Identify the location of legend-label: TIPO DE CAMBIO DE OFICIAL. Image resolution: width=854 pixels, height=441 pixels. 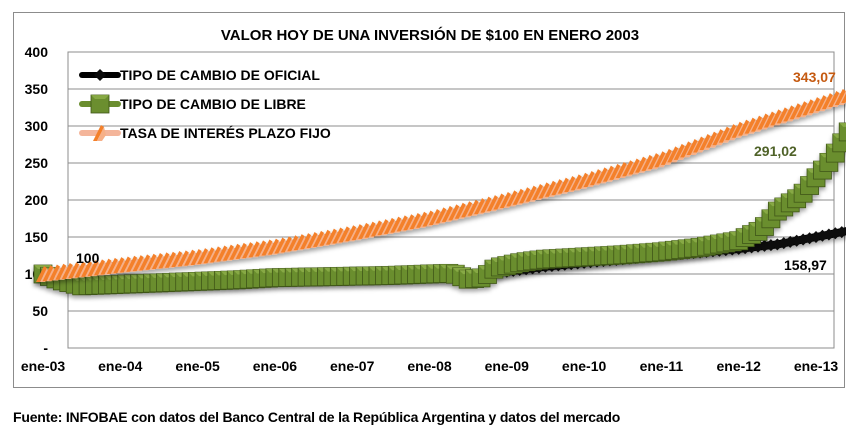
(220, 75).